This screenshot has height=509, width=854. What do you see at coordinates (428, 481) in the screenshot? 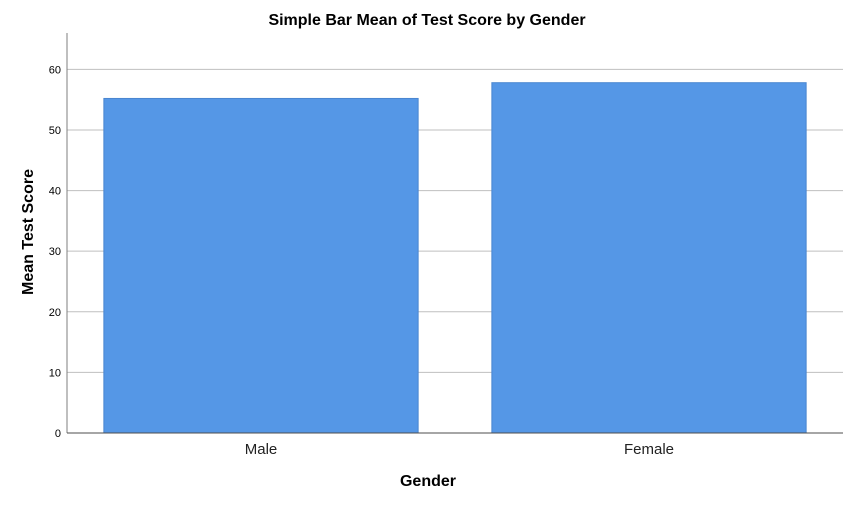
I see `x-axis-title: Gender` at bounding box center [428, 481].